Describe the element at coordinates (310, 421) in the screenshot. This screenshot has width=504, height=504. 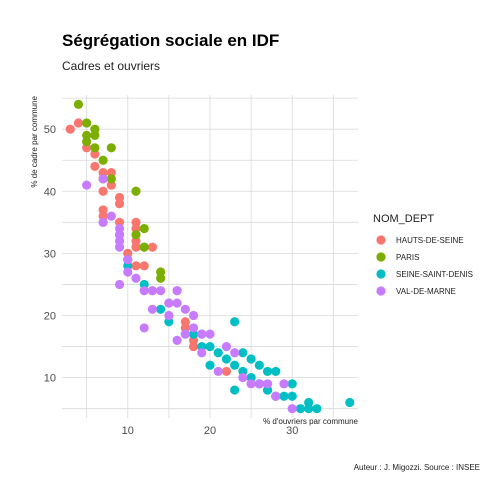
I see `x-axis-title: % d'ouvriers par commune` at that location.